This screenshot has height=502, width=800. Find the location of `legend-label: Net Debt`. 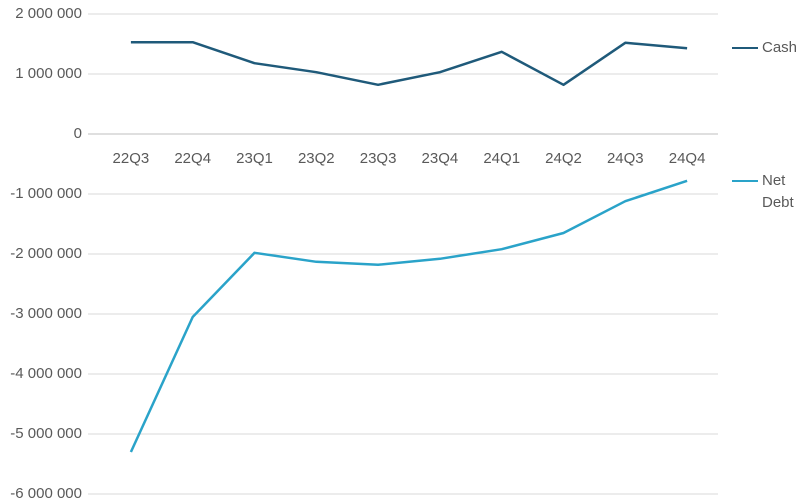

legend-label: Net Debt is located at coordinates (778, 191).